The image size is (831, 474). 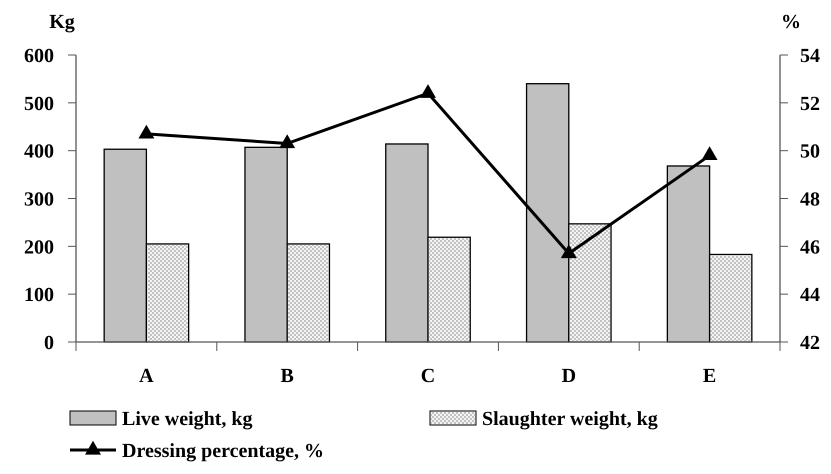 I want to click on y2-tick-label: 42, so click(x=810, y=343).